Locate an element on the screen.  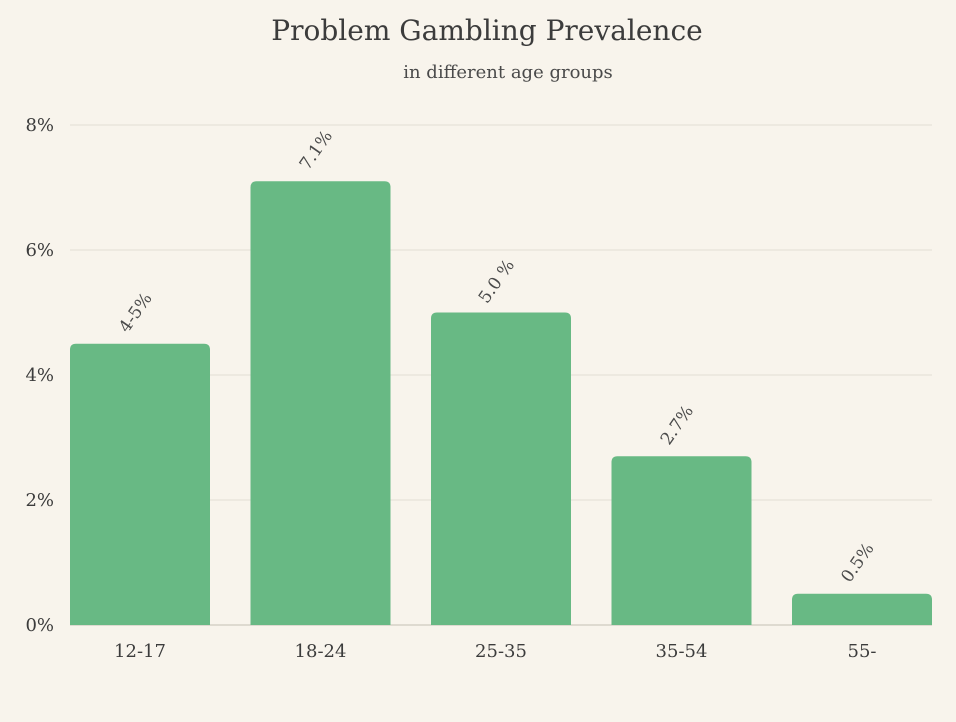
x-tick-label: 18-24 is located at coordinates (321, 651).